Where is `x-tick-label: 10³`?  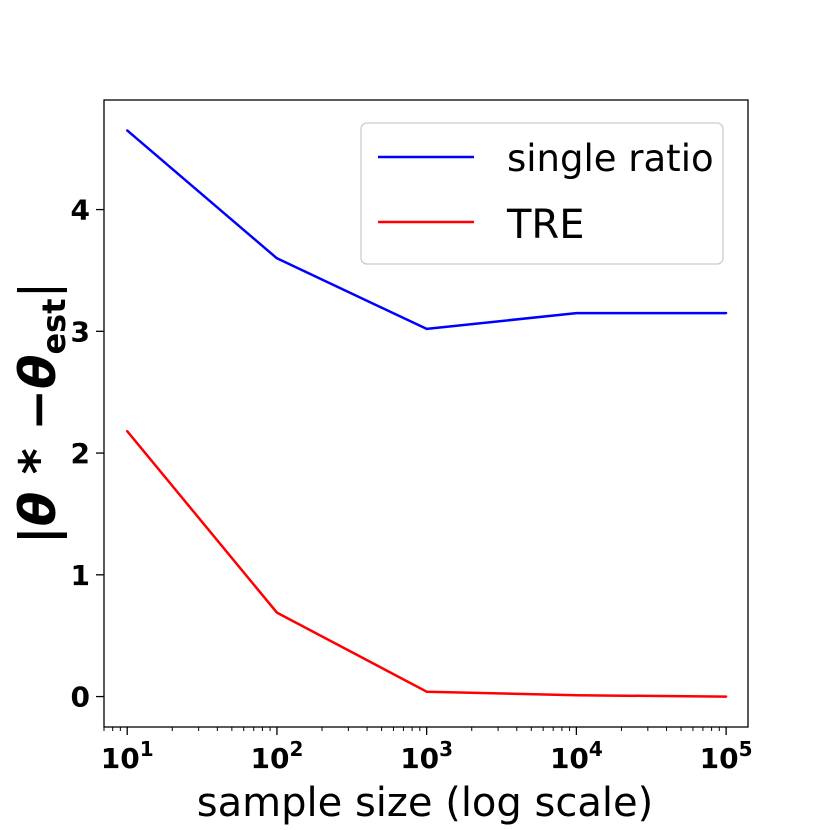
x-tick-label: 10³ is located at coordinates (426, 756).